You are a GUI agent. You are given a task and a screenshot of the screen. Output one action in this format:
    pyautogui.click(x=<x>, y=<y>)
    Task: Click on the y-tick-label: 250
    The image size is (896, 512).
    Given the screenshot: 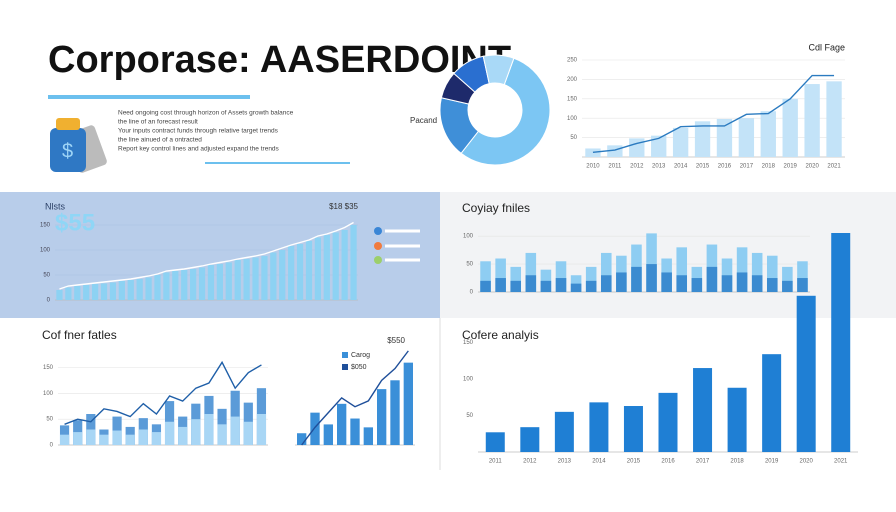 What is the action you would take?
    pyautogui.click(x=572, y=61)
    